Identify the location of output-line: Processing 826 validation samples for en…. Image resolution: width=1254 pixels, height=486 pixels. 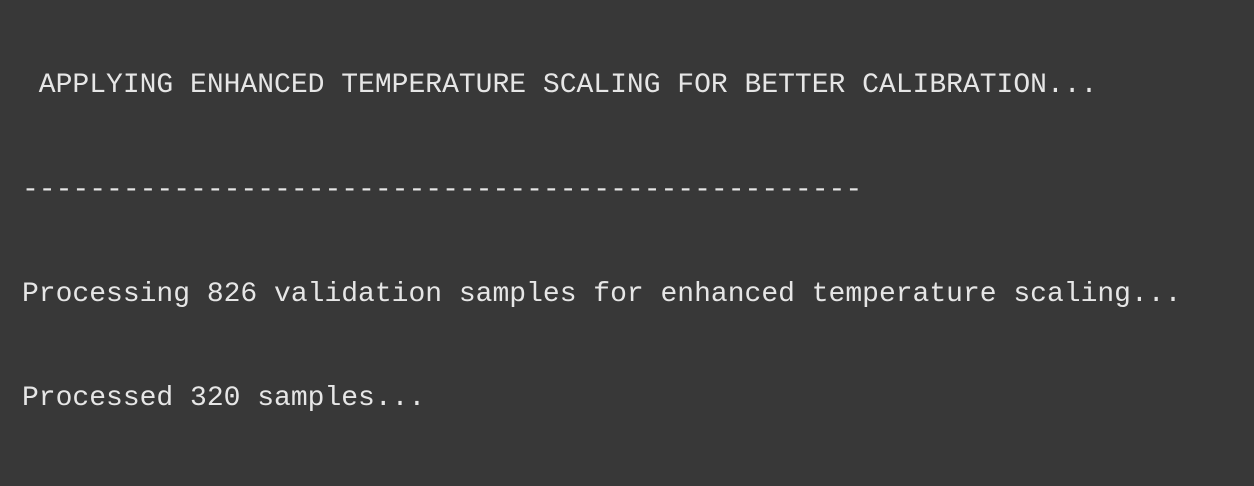
(602, 294).